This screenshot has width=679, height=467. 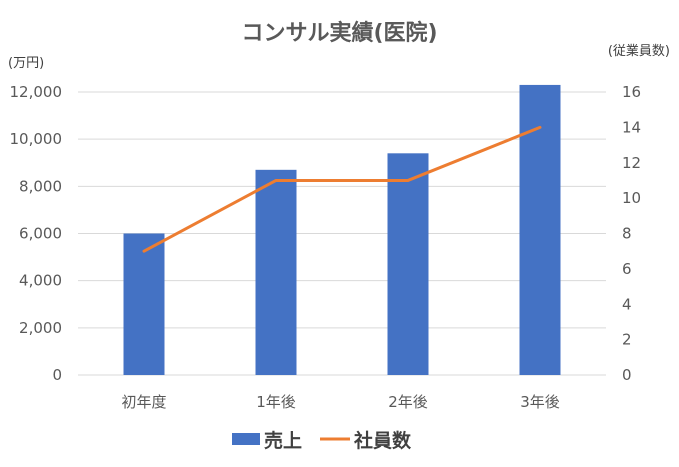 I want to click on left-axis-tick-label: 4,000, so click(x=40, y=281).